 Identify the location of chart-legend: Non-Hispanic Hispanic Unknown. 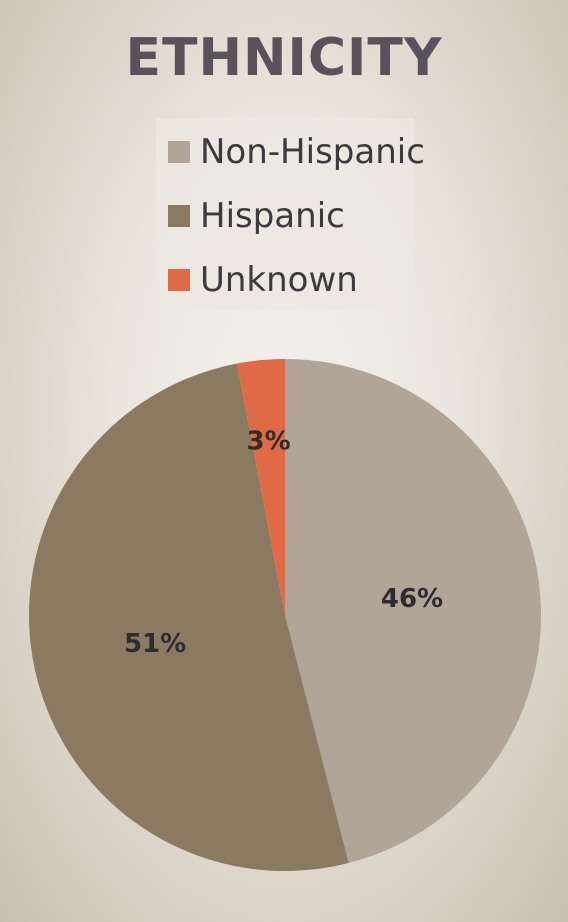
(290, 214).